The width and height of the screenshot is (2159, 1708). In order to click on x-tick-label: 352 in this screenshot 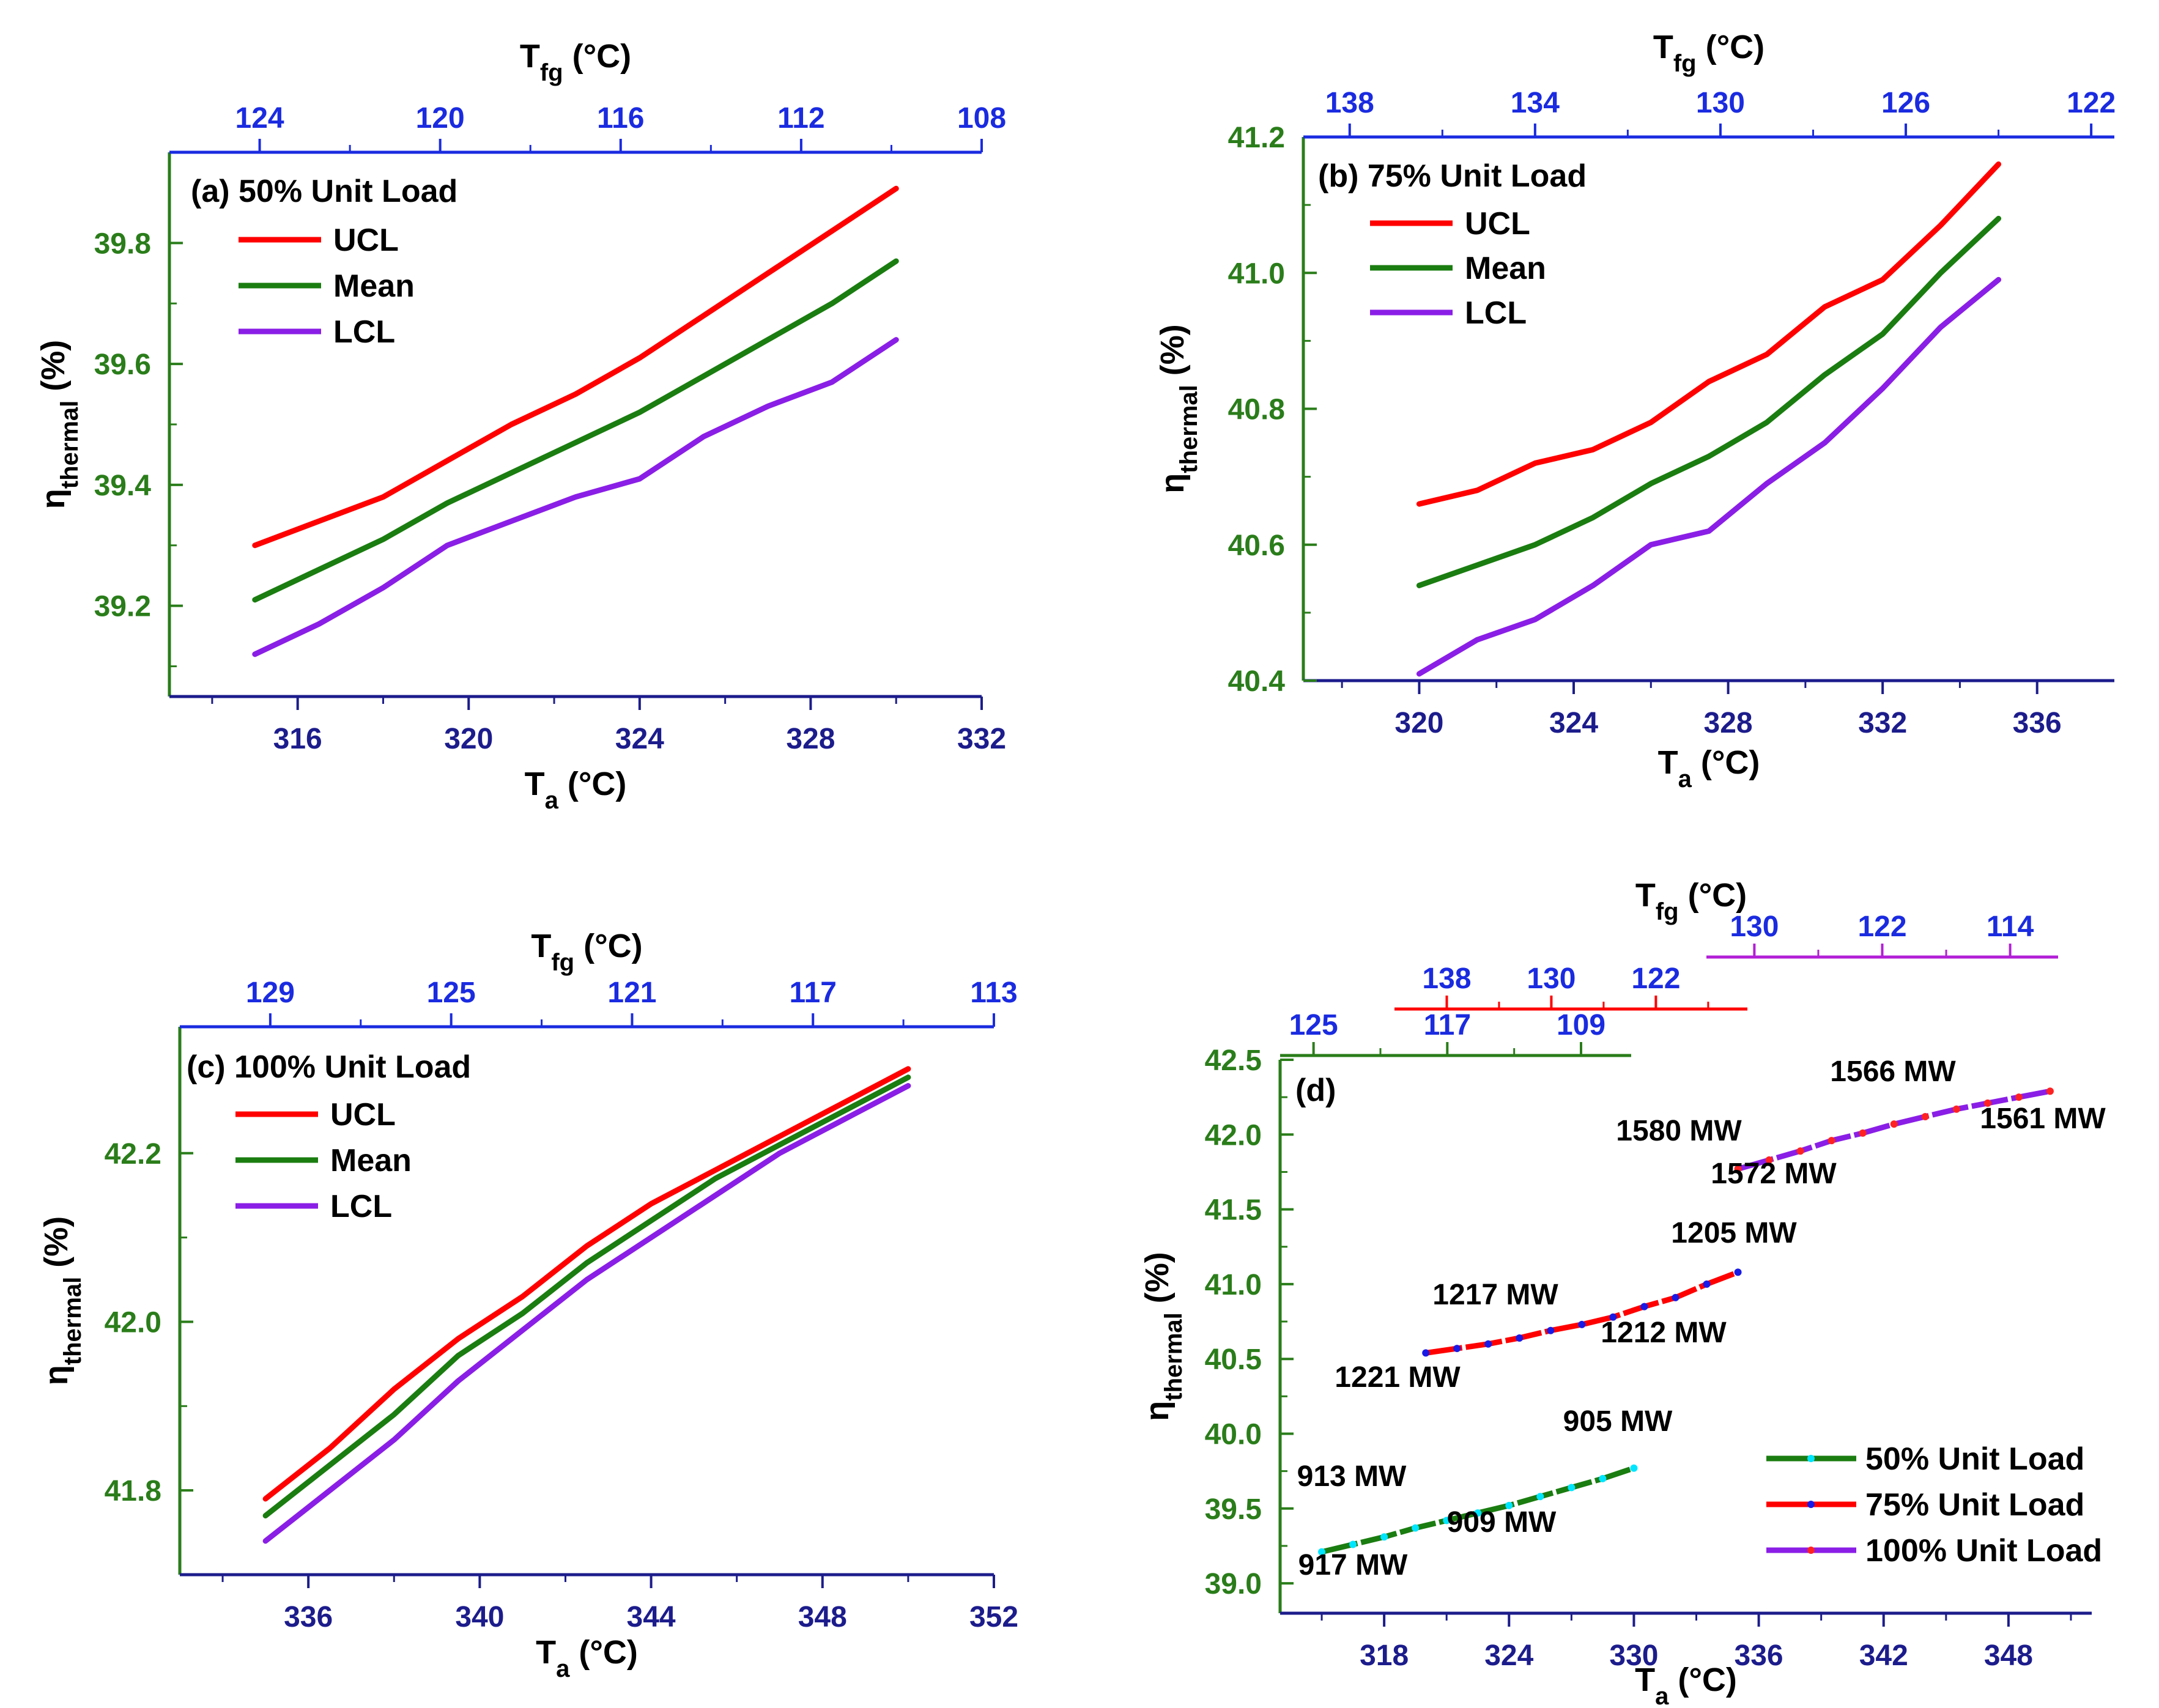, I will do `click(994, 1617)`.